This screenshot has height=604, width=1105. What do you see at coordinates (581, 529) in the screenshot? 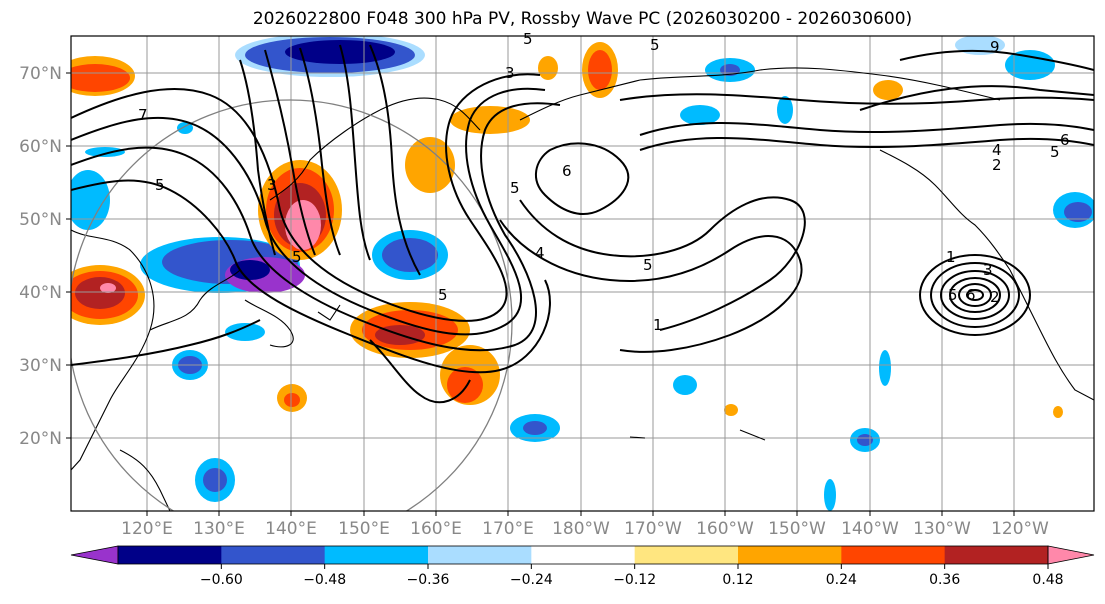
I see `lon-label: 180°W` at bounding box center [581, 529].